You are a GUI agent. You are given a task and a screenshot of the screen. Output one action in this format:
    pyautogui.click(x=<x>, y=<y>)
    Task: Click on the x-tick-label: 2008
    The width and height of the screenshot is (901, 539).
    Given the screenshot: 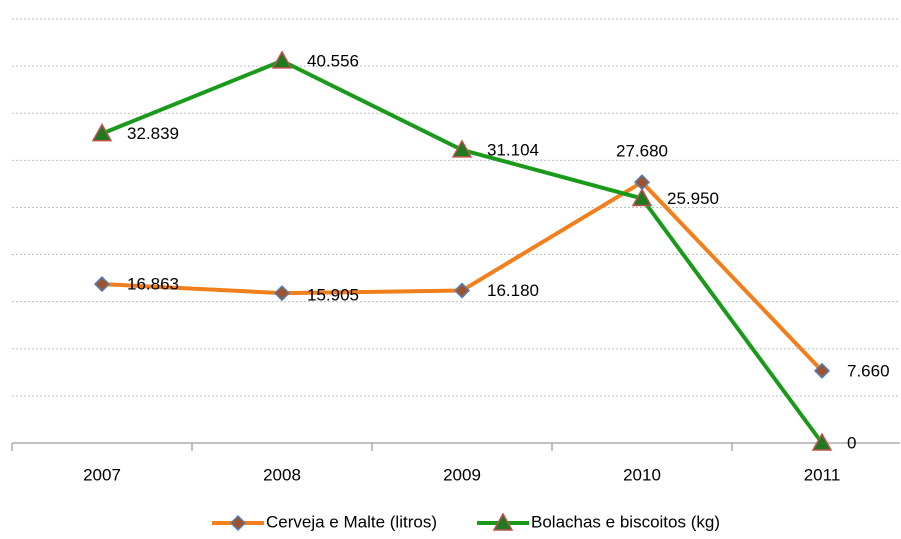 What is the action you would take?
    pyautogui.click(x=282, y=474)
    